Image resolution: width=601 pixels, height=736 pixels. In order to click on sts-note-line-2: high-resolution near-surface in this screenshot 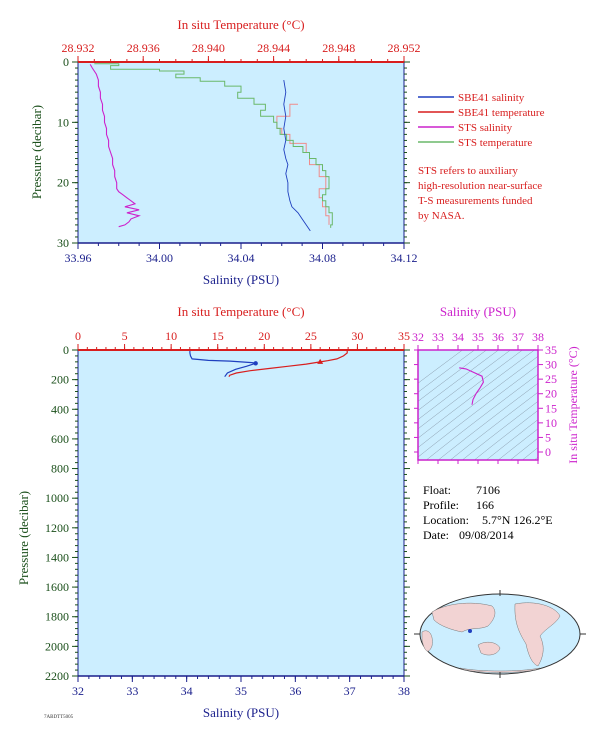, I will do `click(480, 186)`.